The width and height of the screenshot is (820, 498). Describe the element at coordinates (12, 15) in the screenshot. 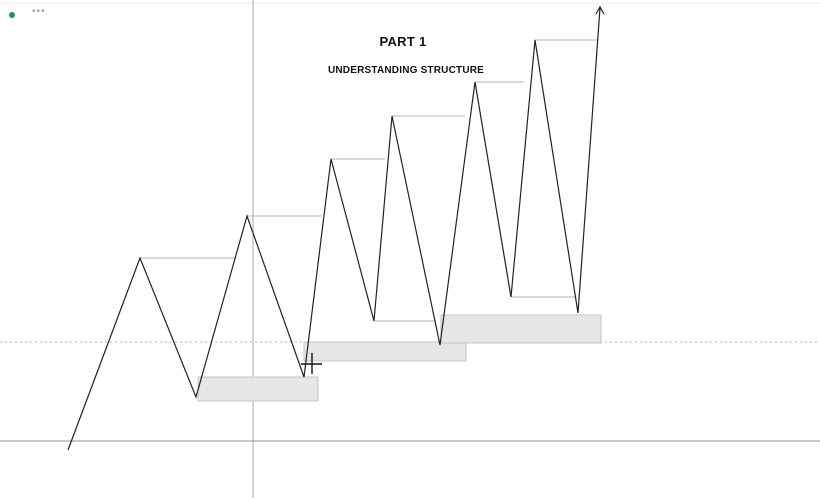

I see `status-dot-icon` at that location.